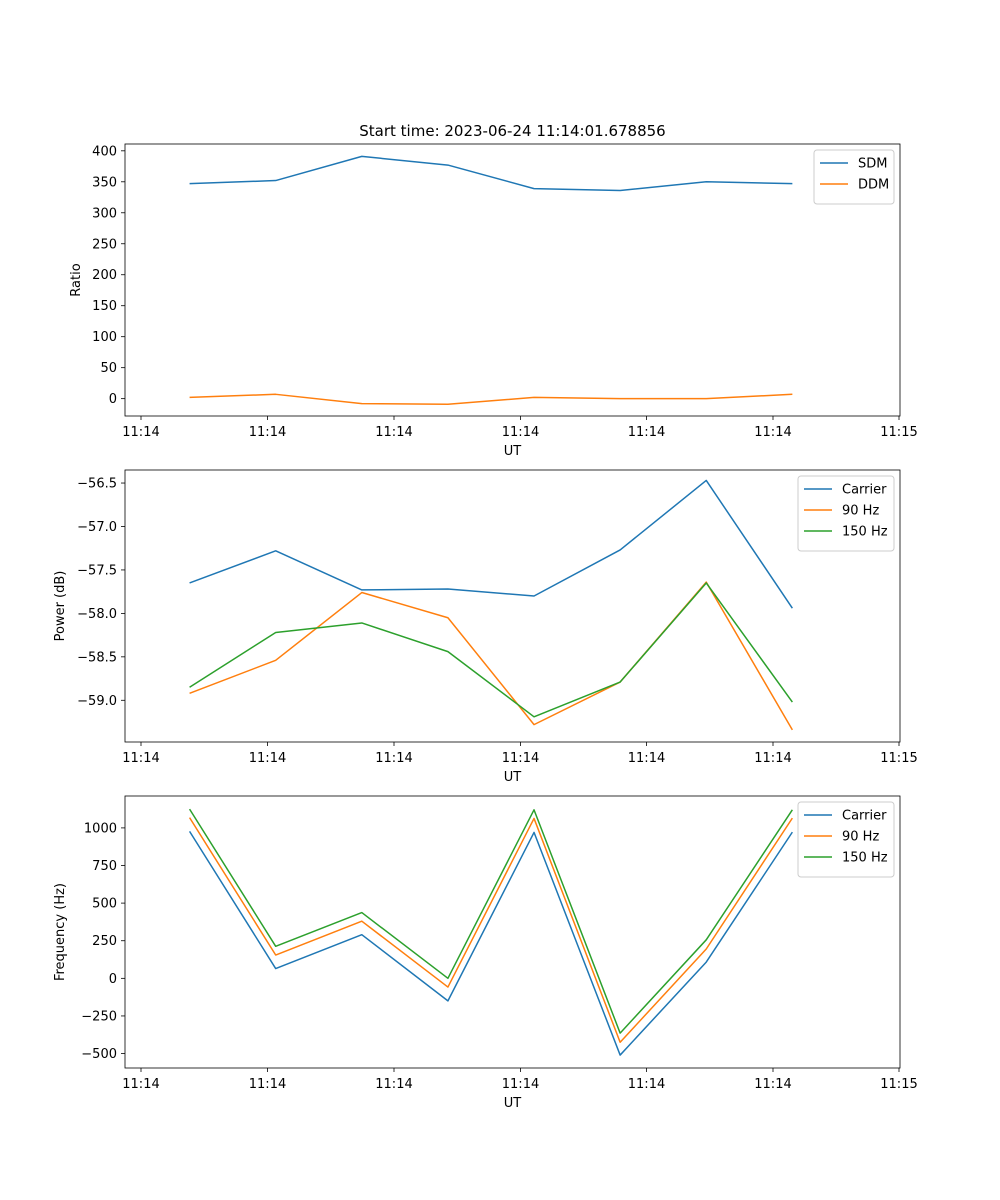 Image resolution: width=1000 pixels, height=1200 pixels. What do you see at coordinates (97, 484) in the screenshot?
I see `y-tick-label: −56.5` at bounding box center [97, 484].